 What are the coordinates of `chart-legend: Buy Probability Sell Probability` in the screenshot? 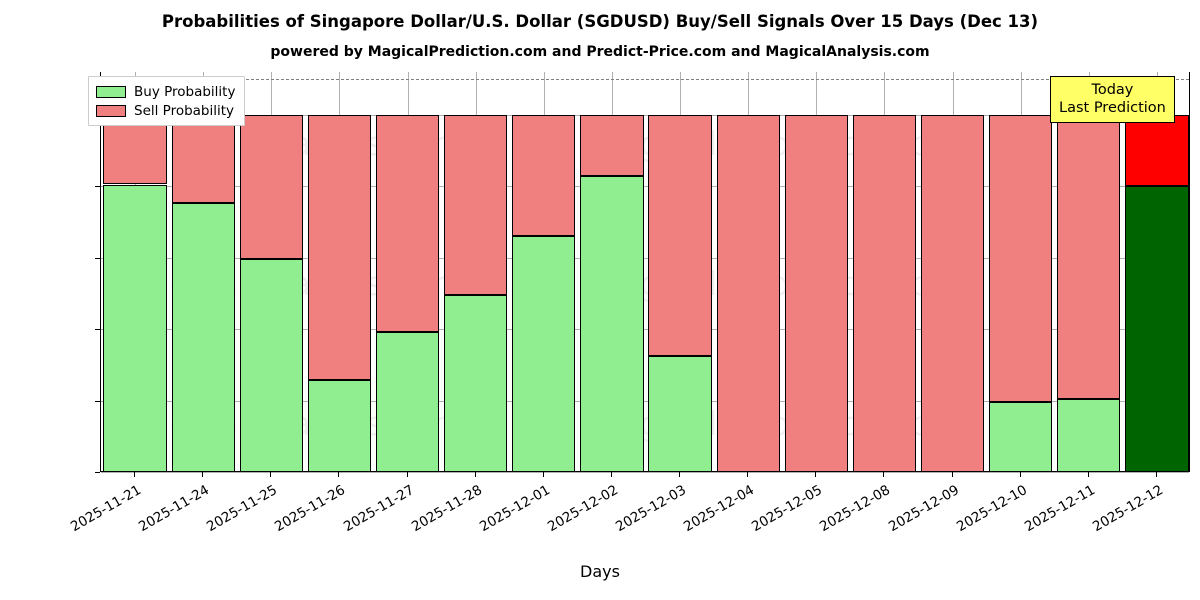 It's located at (167, 101).